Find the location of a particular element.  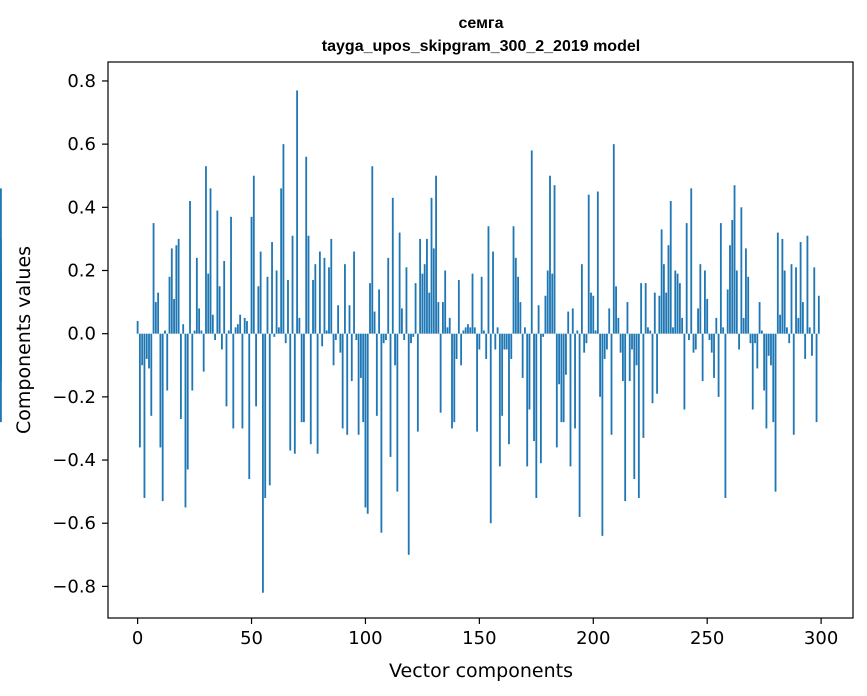

x-axis-label: Vector components is located at coordinates (481, 671).